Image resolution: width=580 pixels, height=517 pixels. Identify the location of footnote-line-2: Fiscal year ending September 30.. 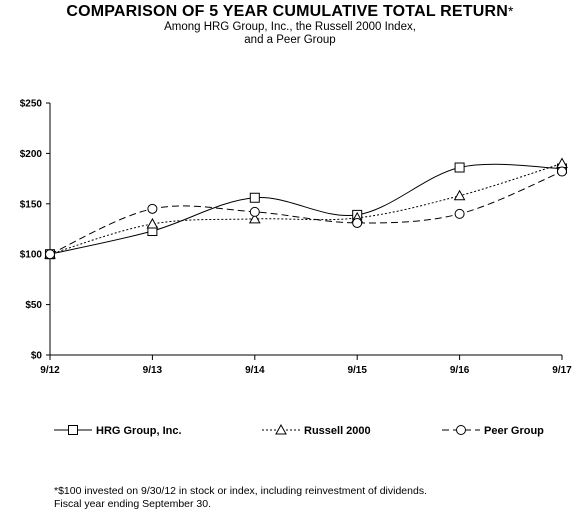
(133, 504).